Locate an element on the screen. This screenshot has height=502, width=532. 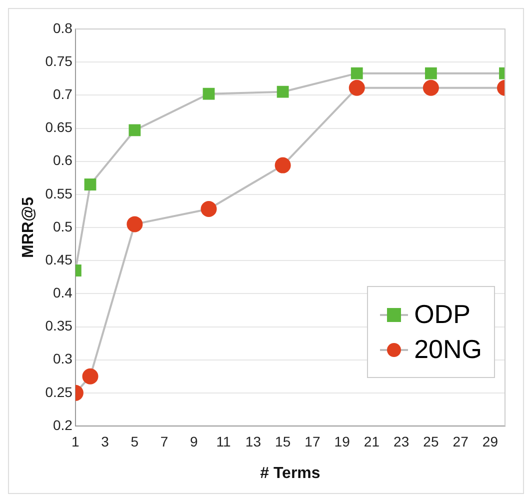
x-tick-label: 29 is located at coordinates (490, 441).